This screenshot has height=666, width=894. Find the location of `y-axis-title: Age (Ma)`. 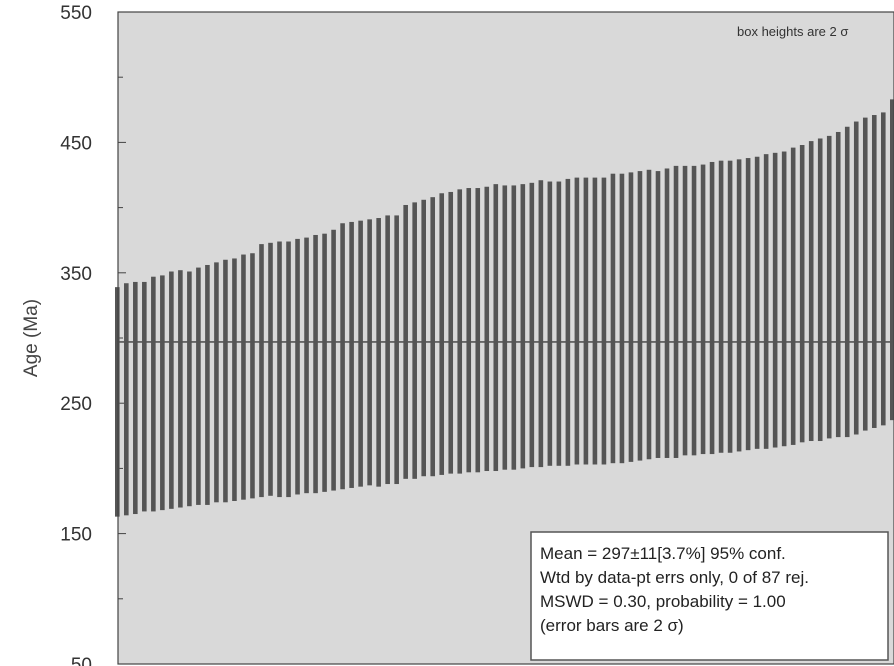

y-axis-title: Age (Ma) is located at coordinates (31, 338).